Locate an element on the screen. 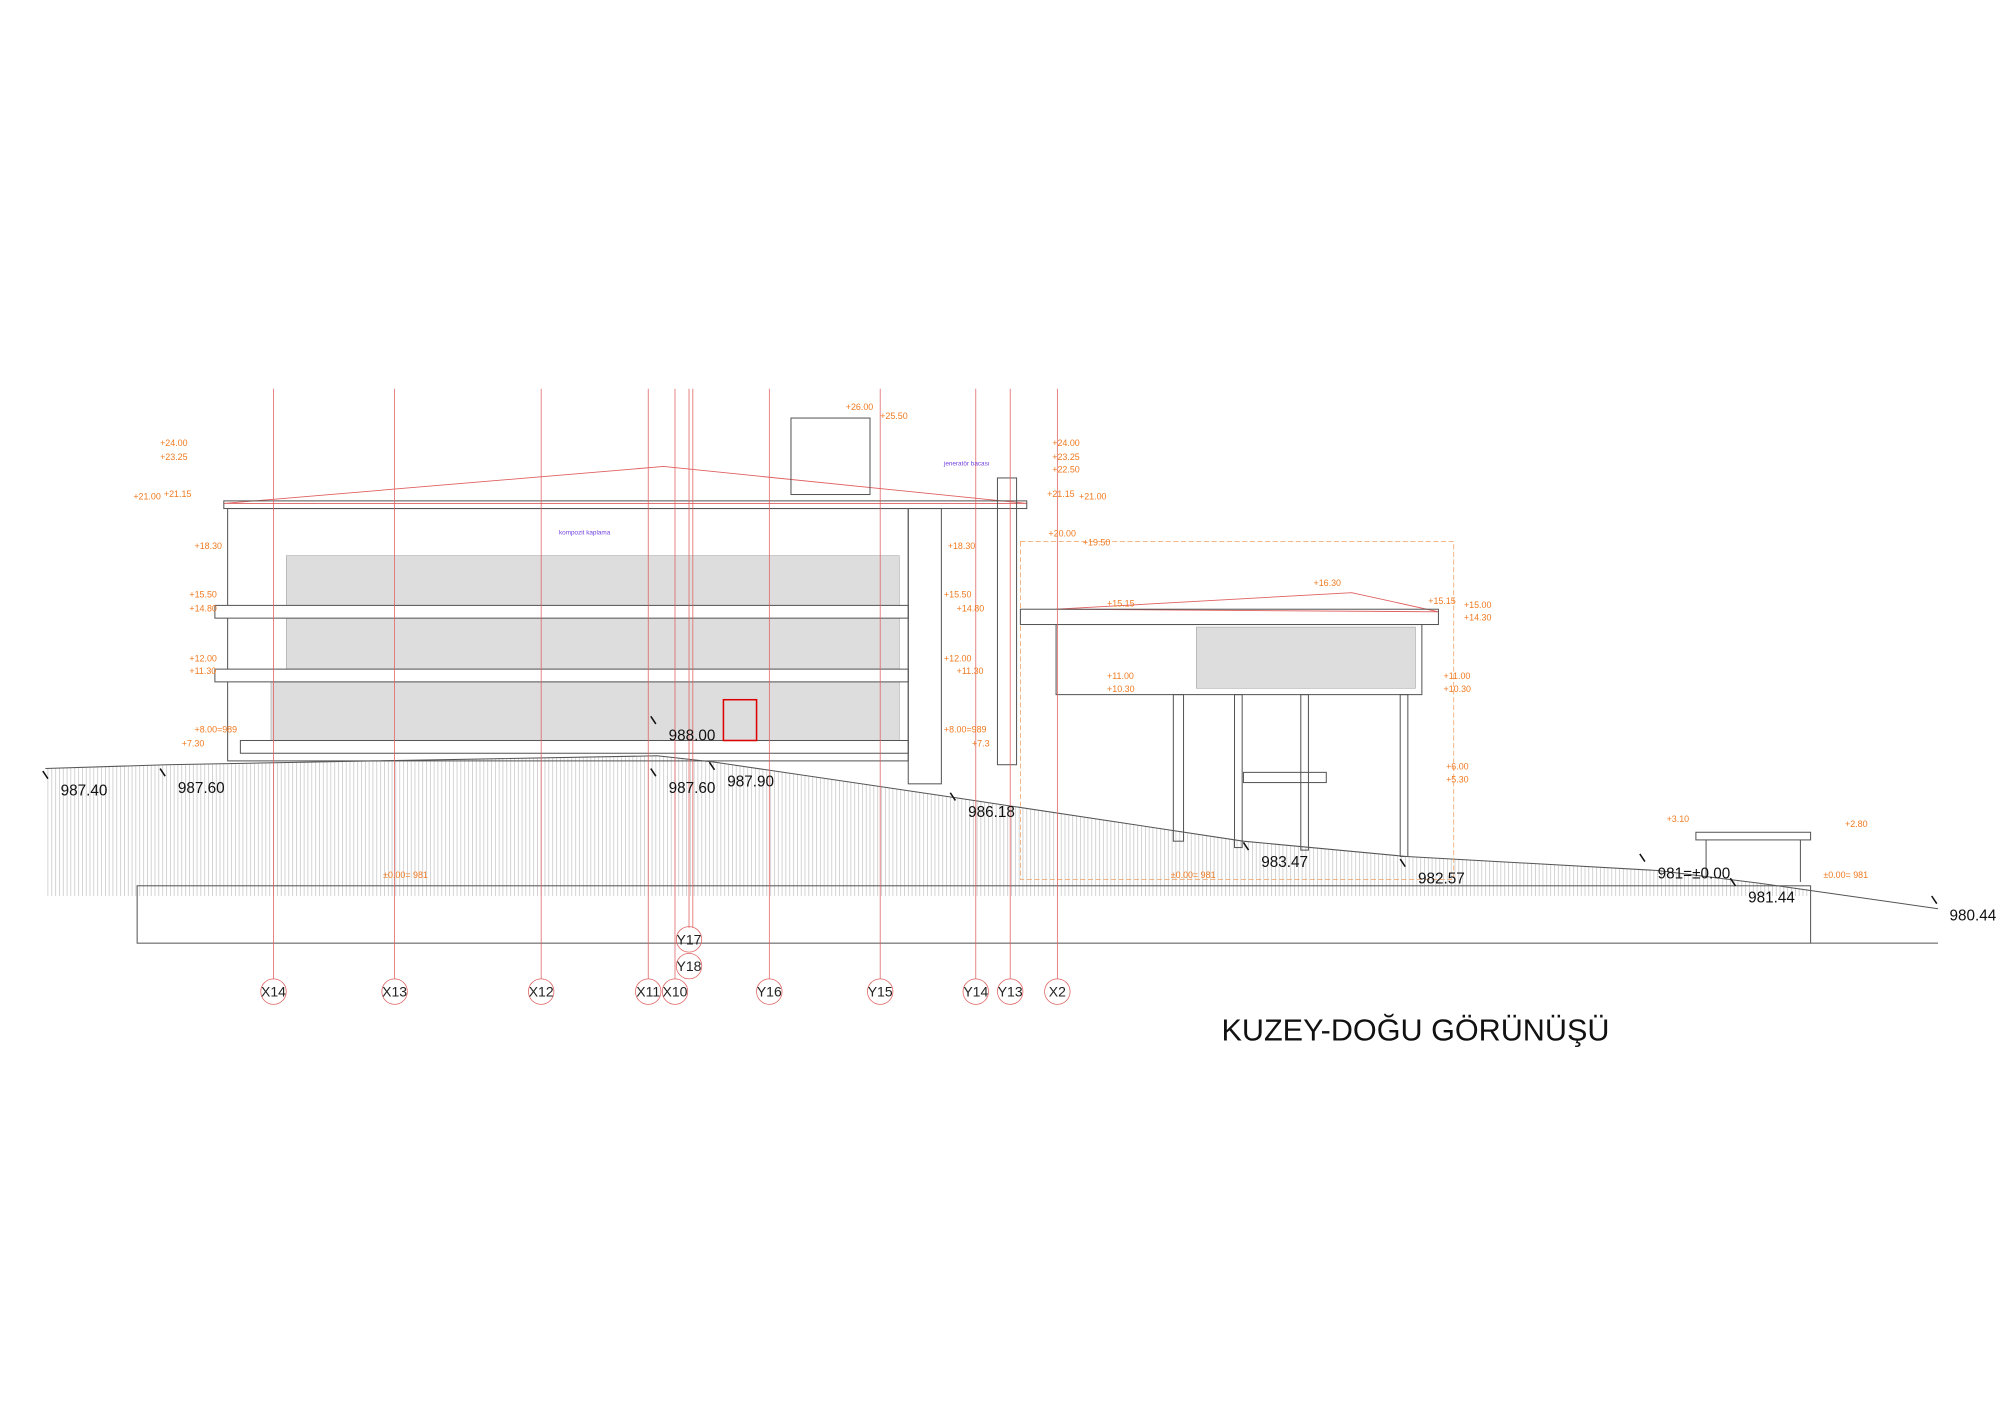 The image size is (2000, 1416). grid-axis-label: X11 is located at coordinates (648, 992).